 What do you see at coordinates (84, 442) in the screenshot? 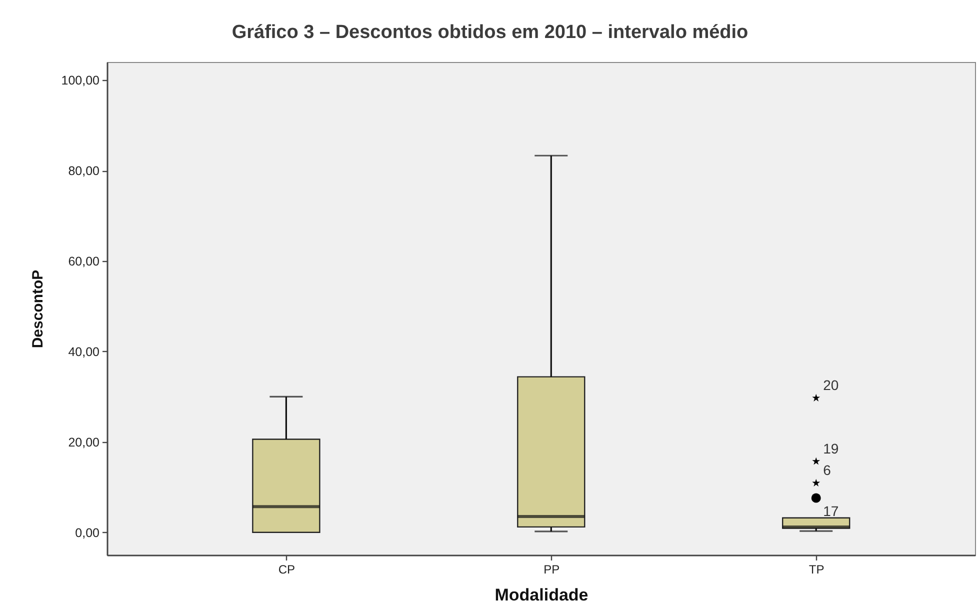
I see `y-tick-label: 20,00` at bounding box center [84, 442].